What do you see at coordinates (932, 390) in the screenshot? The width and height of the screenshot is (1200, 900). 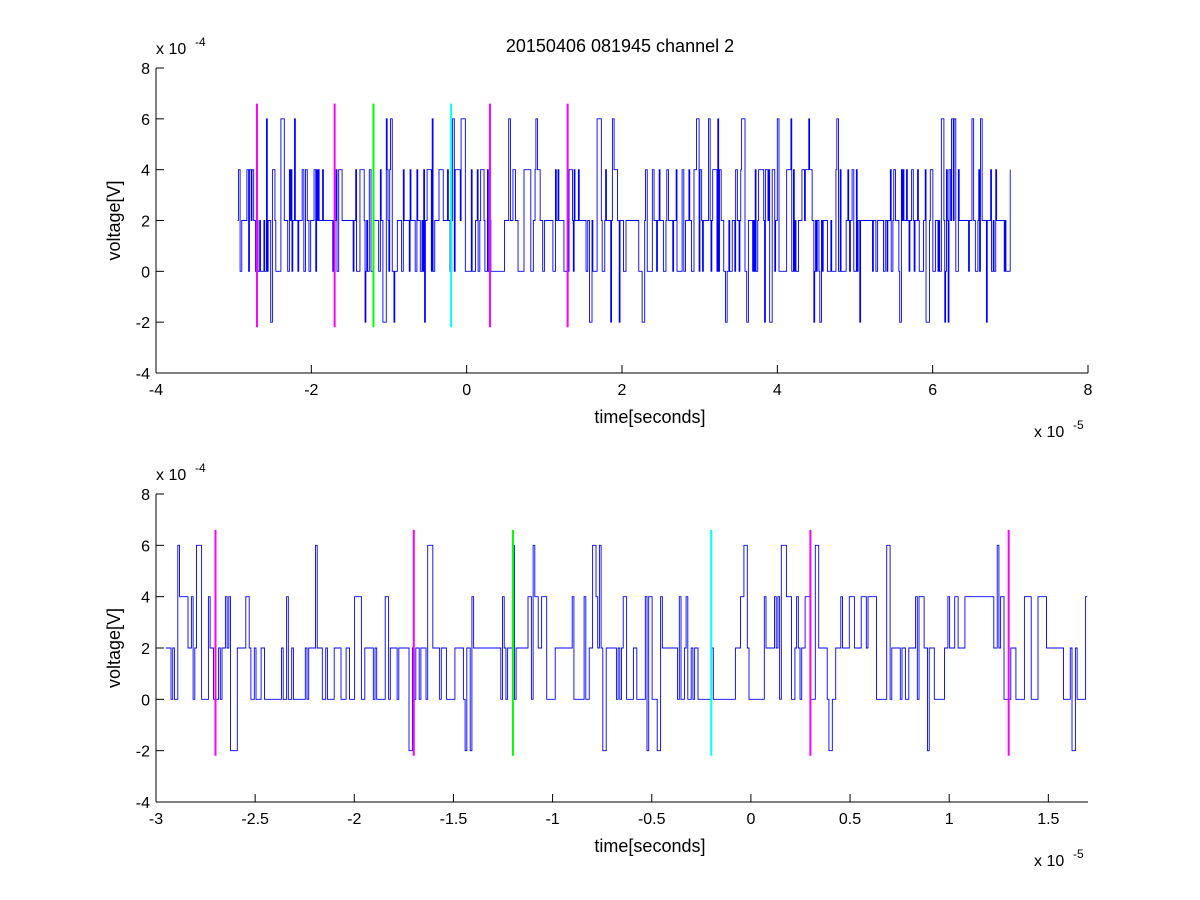 I see `x-tick-label: 6` at bounding box center [932, 390].